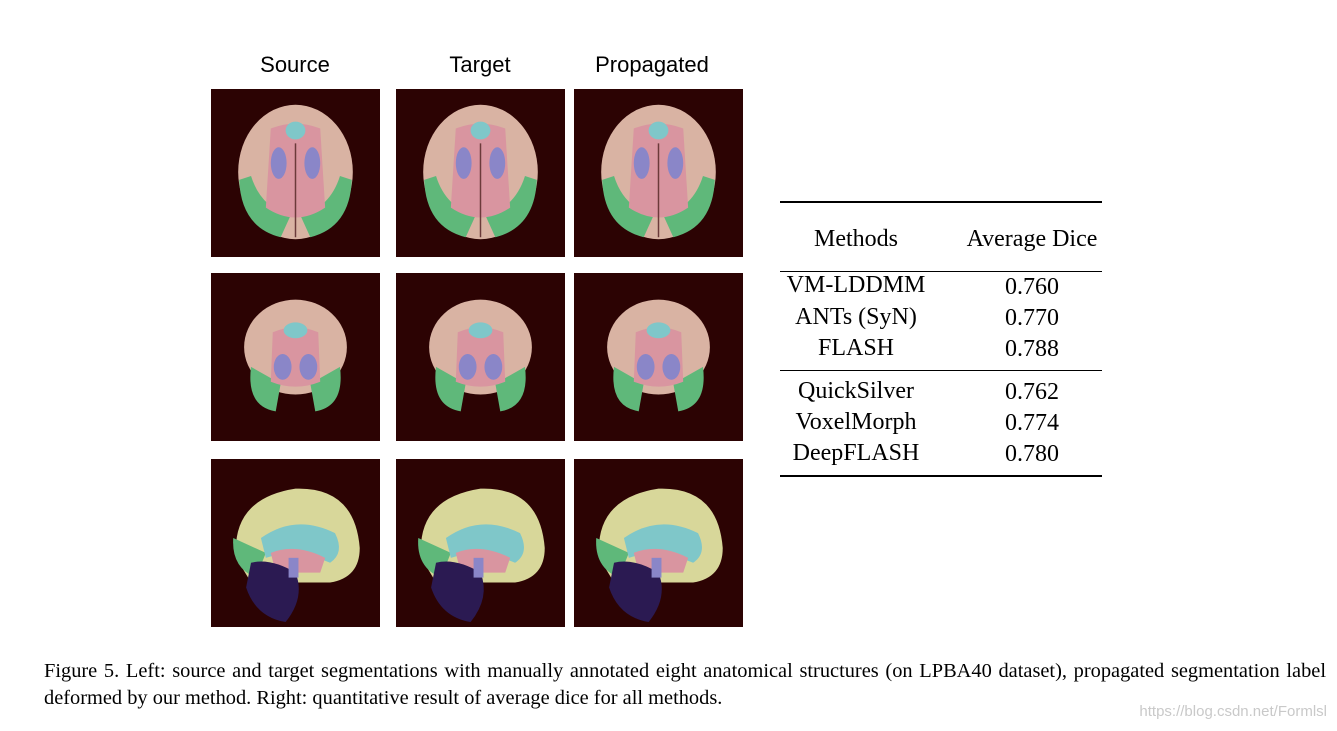 This screenshot has width=1337, height=731. I want to click on table-row-dice: 0.788, so click(1032, 349).